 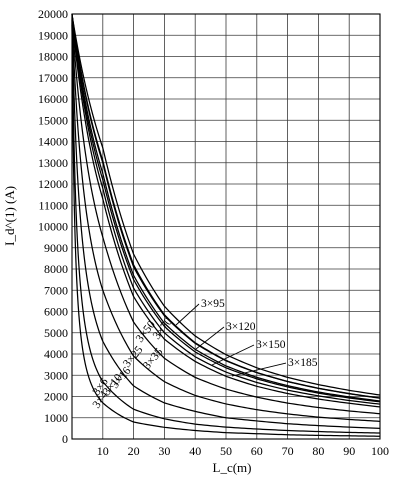 I want to click on y-axis-label: I_d^(1) (A), so click(x=9, y=216).